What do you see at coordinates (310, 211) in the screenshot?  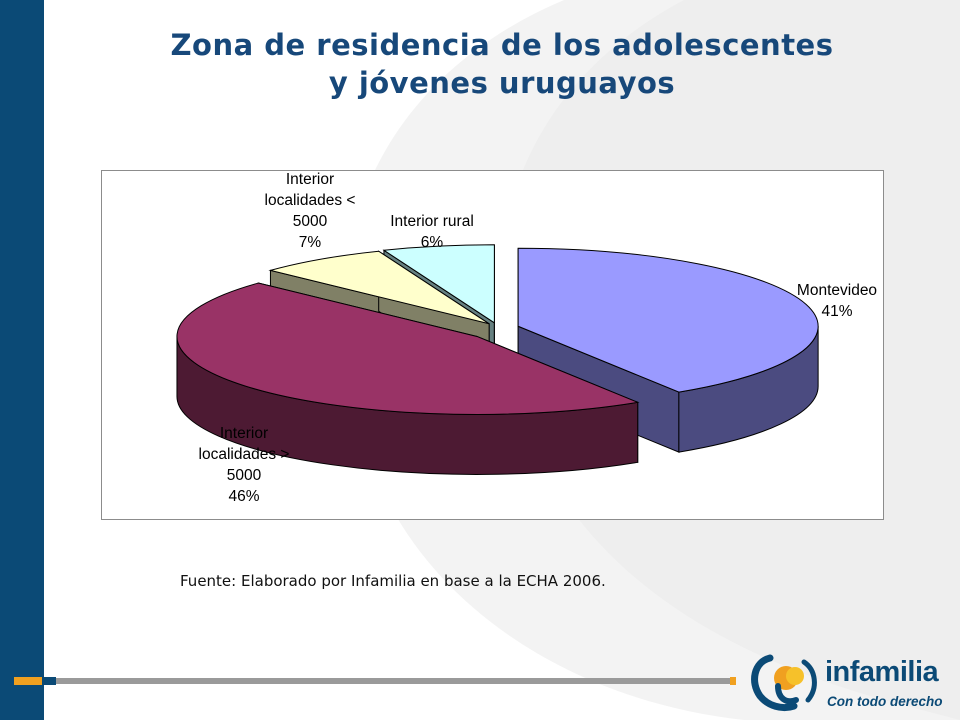 I see `slice-3-label: Interior localidades < 5000 7%` at bounding box center [310, 211].